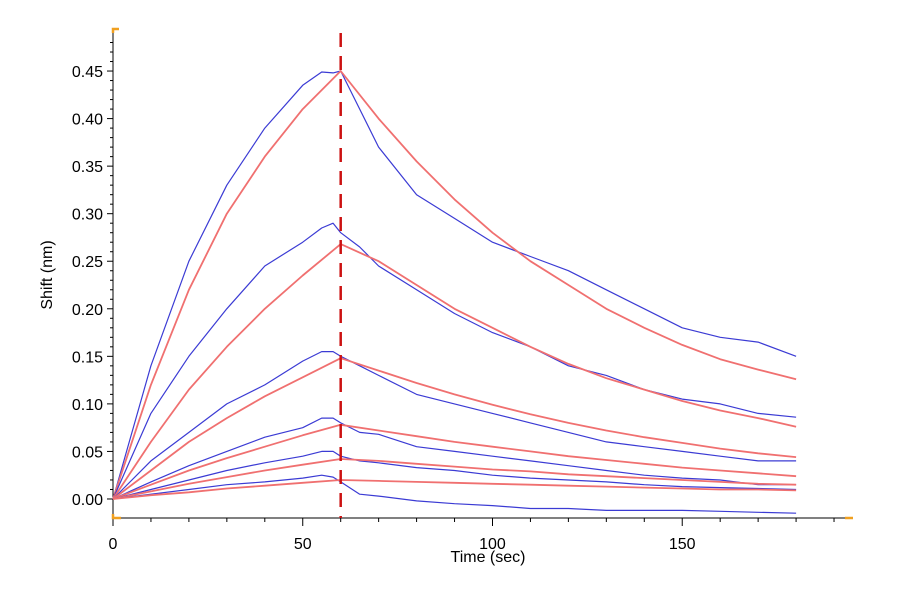 Image resolution: width=900 pixels, height=600 pixels. What do you see at coordinates (87, 357) in the screenshot?
I see `y-tick-label: 0.15` at bounding box center [87, 357].